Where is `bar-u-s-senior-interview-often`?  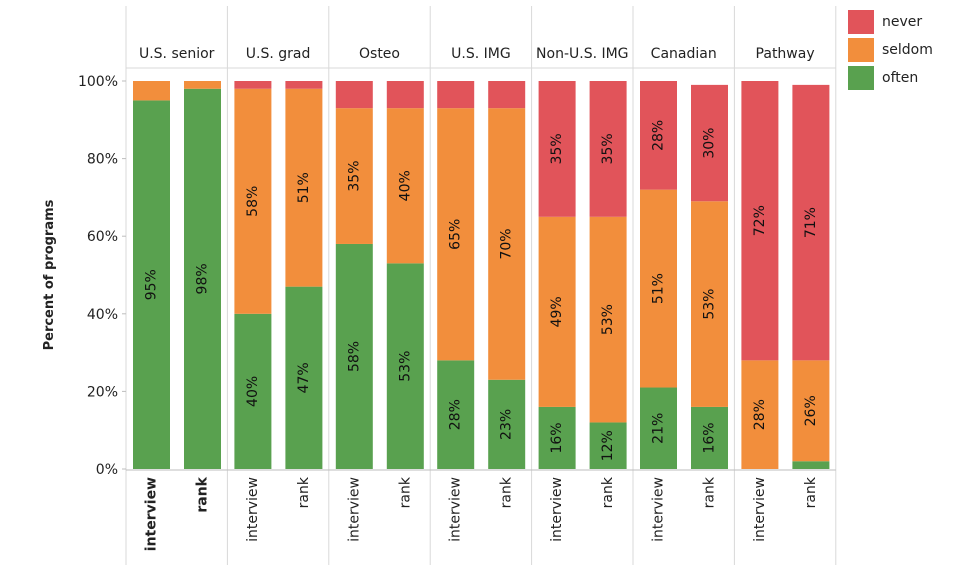
bar-u-s-senior-interview-often is located at coordinates (151, 285).